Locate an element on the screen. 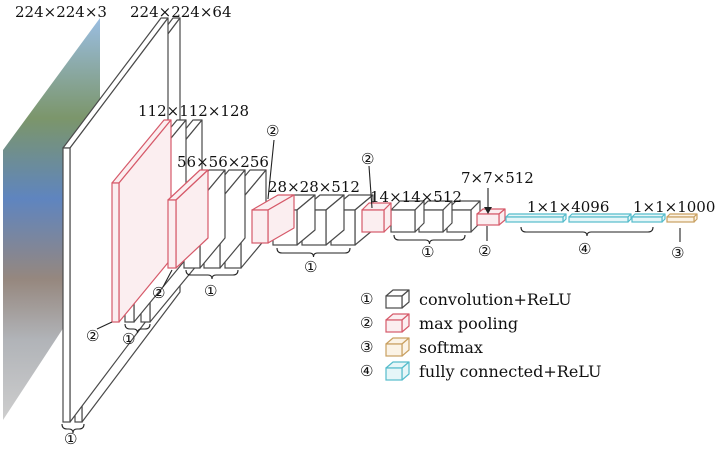 The image size is (720, 451). dim-conv1: 224×224×64 is located at coordinates (180, 12).